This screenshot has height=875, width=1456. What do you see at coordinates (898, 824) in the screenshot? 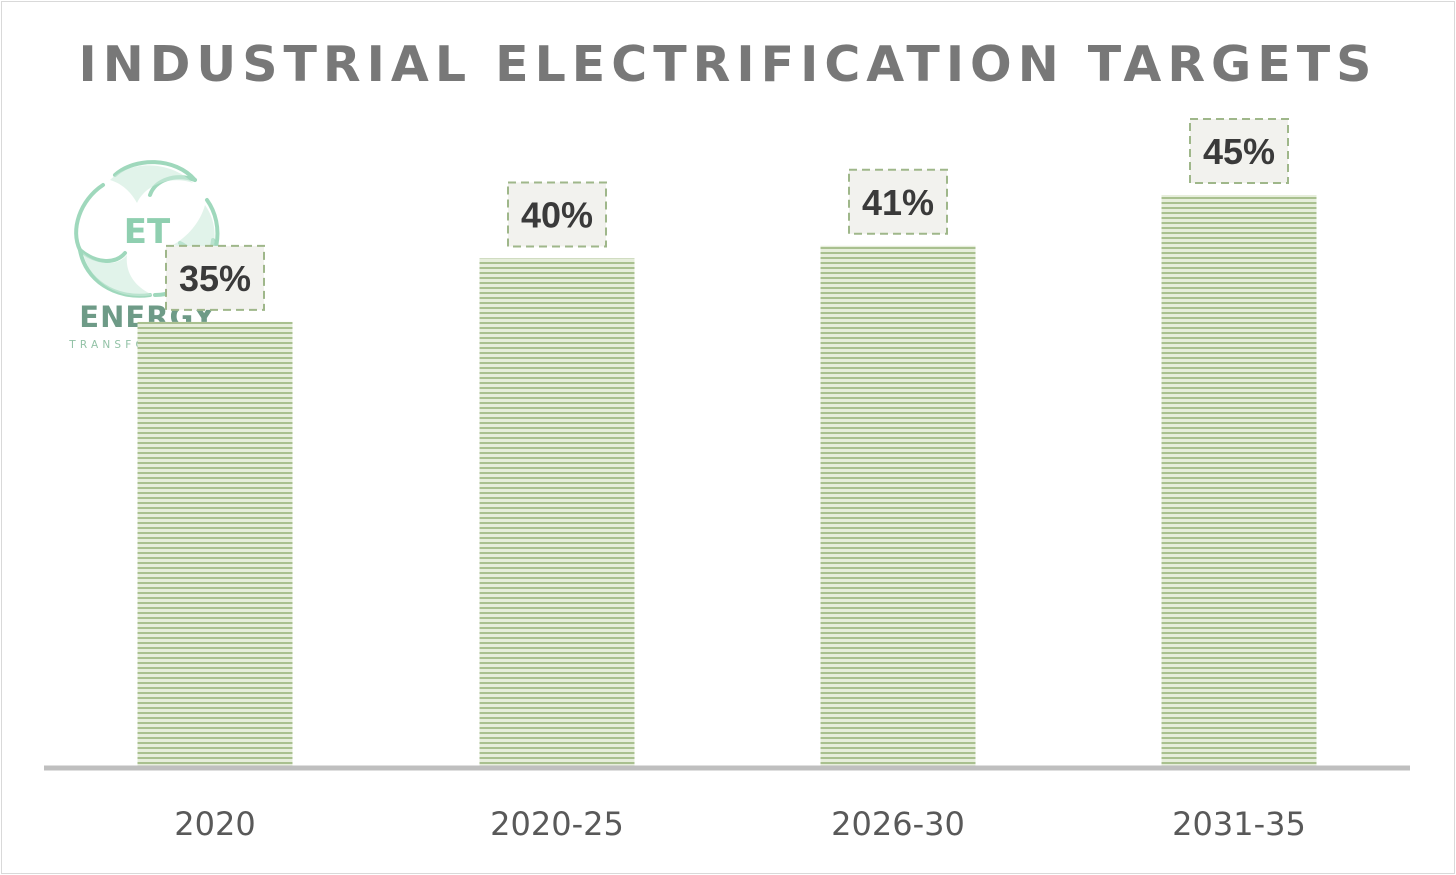
I see `category-label: 2026-30` at bounding box center [898, 824].